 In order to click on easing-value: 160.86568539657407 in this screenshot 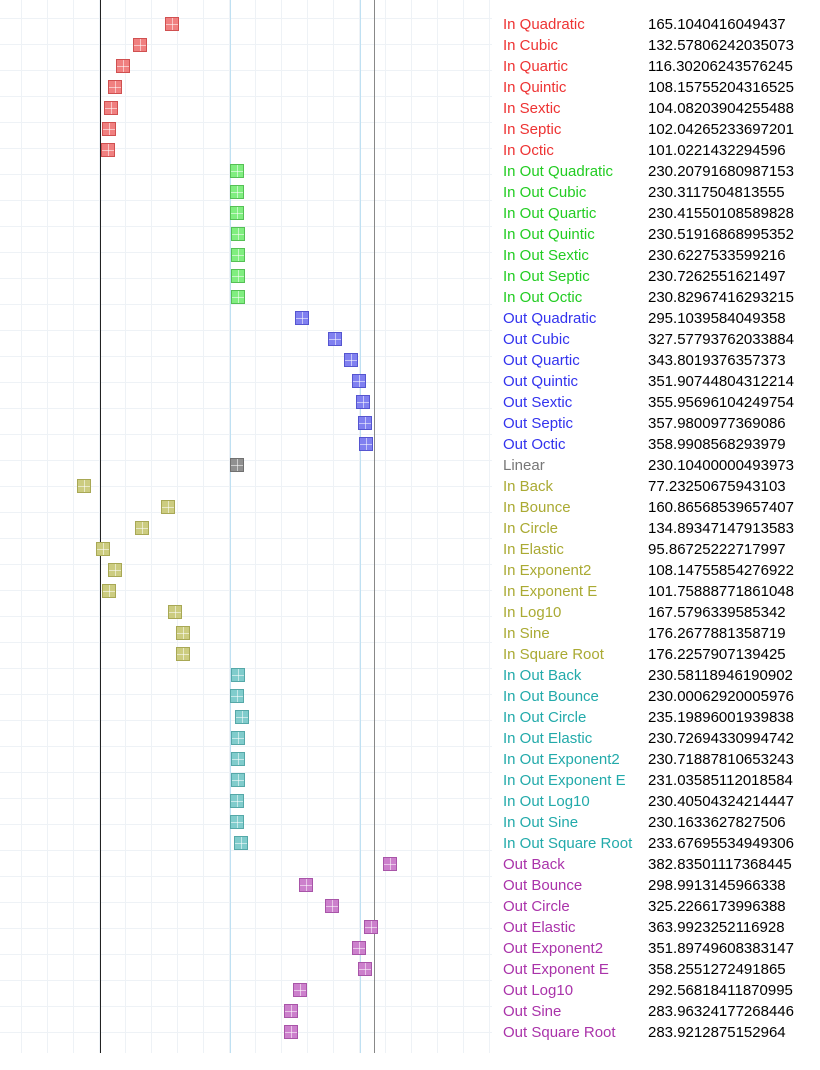, I will do `click(721, 507)`.